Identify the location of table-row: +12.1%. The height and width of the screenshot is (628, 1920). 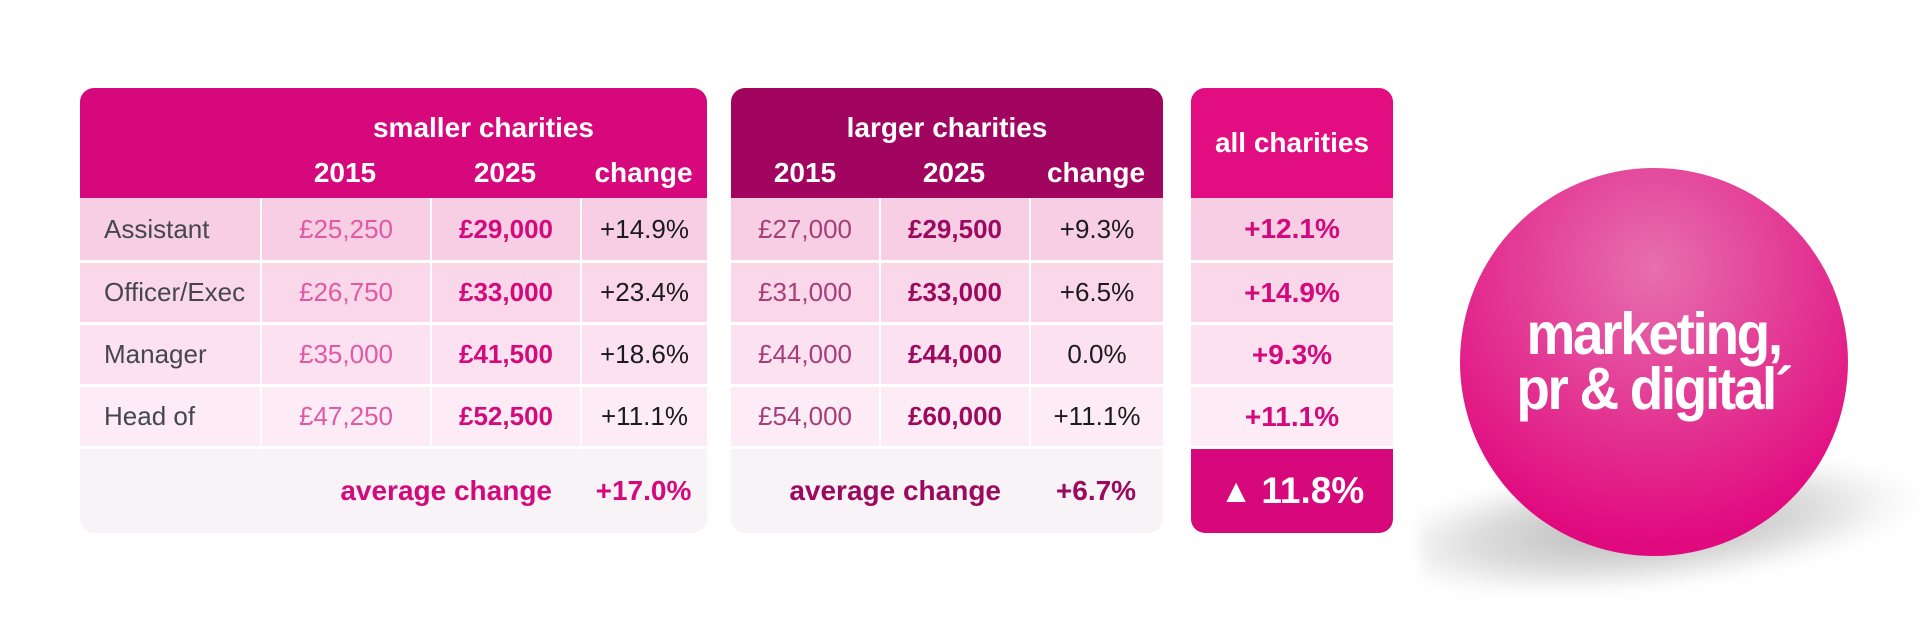
(1292, 229).